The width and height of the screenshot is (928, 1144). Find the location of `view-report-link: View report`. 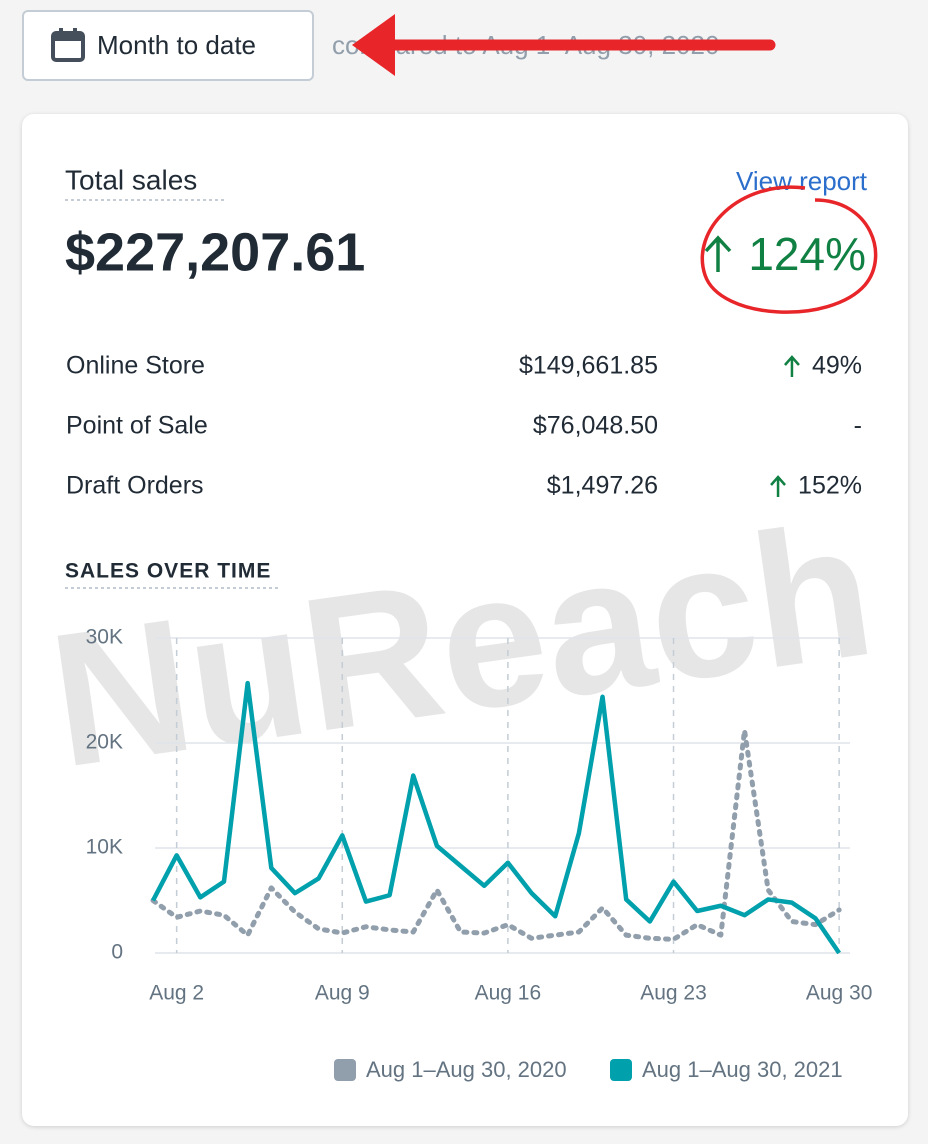

view-report-link: View report is located at coordinates (802, 181).